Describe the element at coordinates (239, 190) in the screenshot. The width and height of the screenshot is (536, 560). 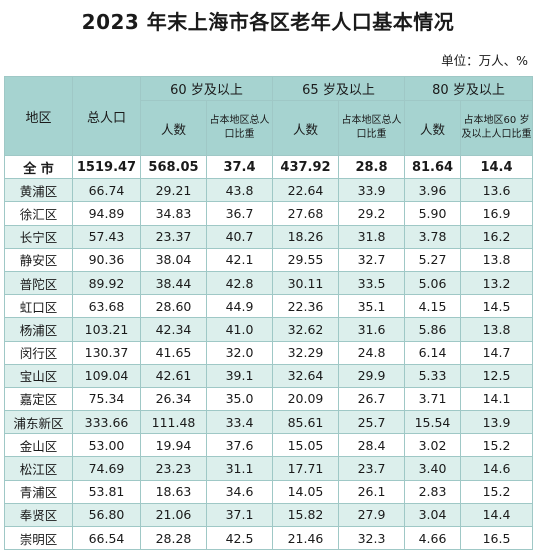
I see `cell-ratio-60: 43.8` at that location.